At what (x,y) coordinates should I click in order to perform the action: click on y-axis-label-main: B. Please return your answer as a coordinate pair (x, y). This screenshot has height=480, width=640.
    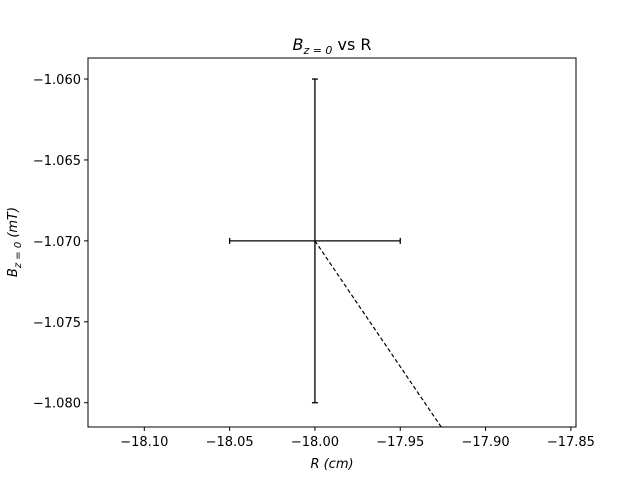
    Looking at the image, I should click on (13, 272).